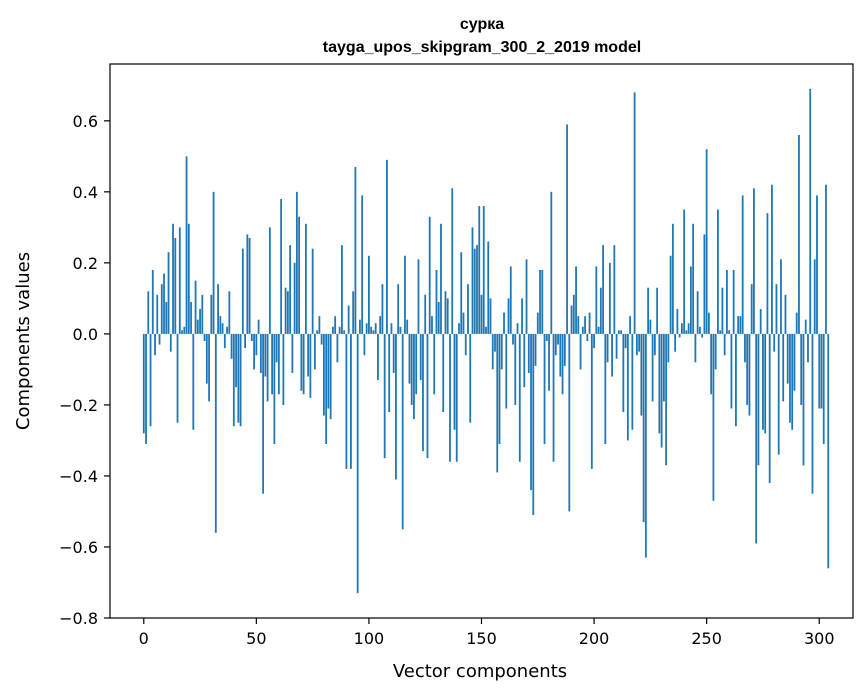  I want to click on y-tick-label: −0.6, so click(78, 547).